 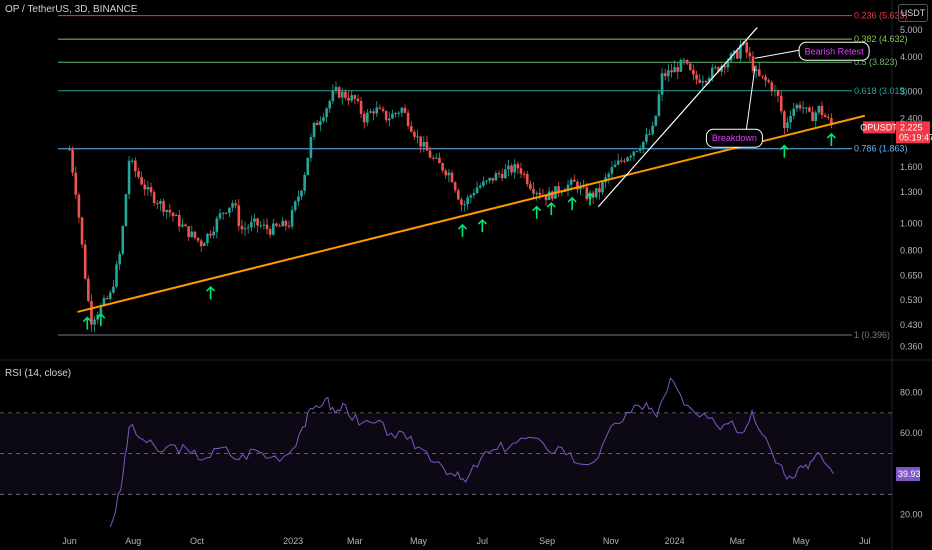 What do you see at coordinates (913, 13) in the screenshot?
I see `currency-selector: USDT` at bounding box center [913, 13].